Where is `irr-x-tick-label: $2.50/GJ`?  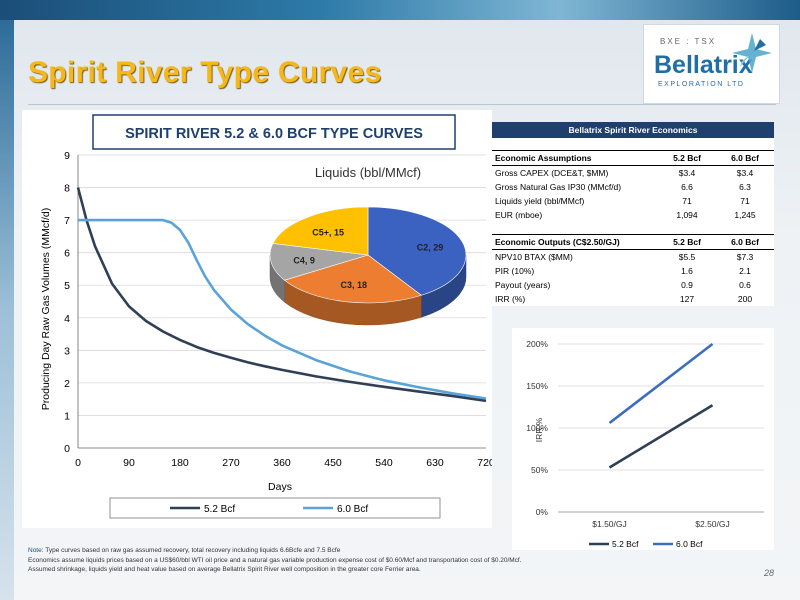
irr-x-tick-label: $2.50/GJ is located at coordinates (712, 524).